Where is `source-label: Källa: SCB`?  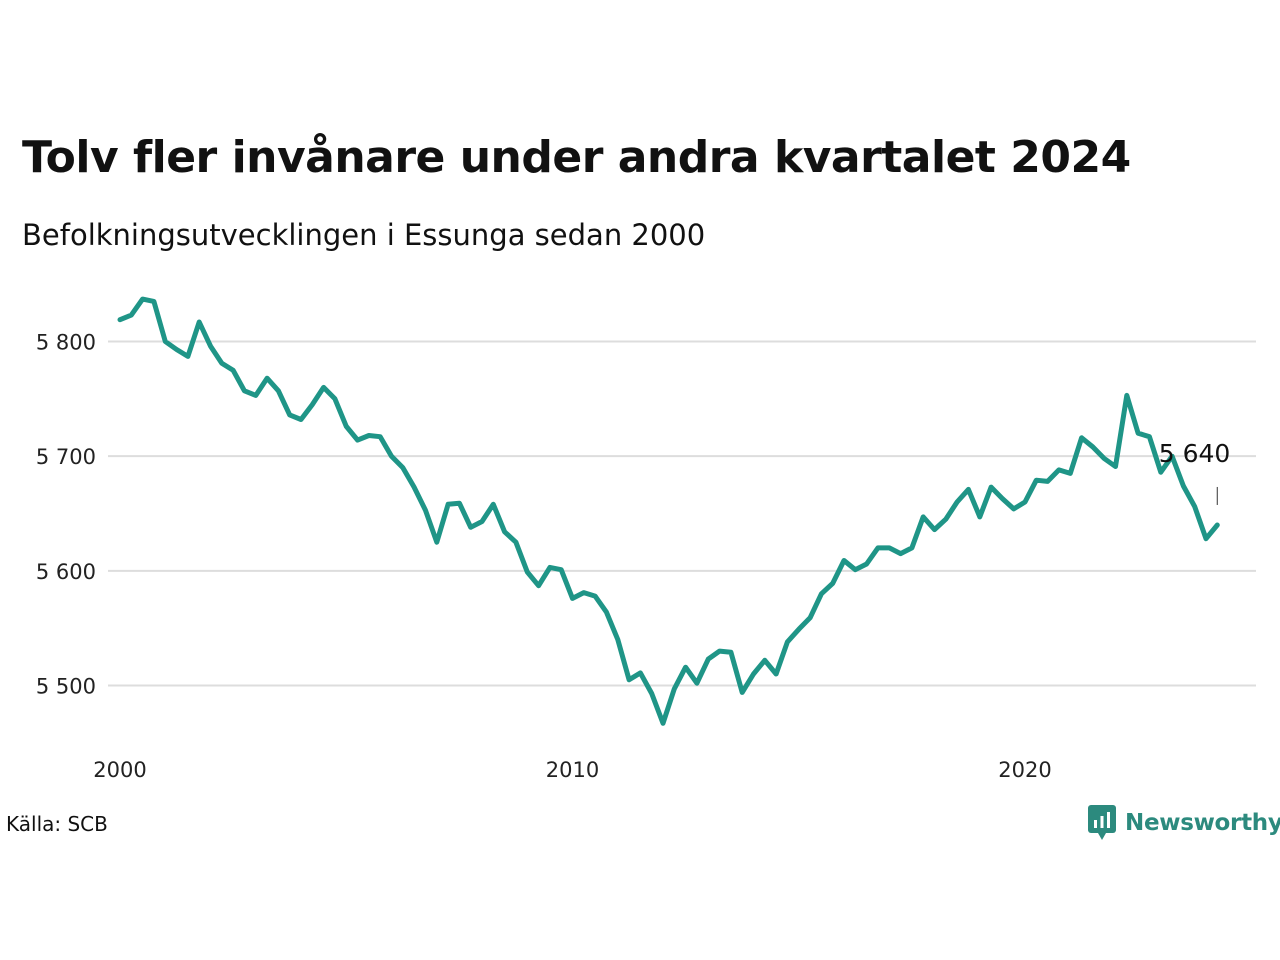
source-label: Källa: SCB is located at coordinates (57, 824).